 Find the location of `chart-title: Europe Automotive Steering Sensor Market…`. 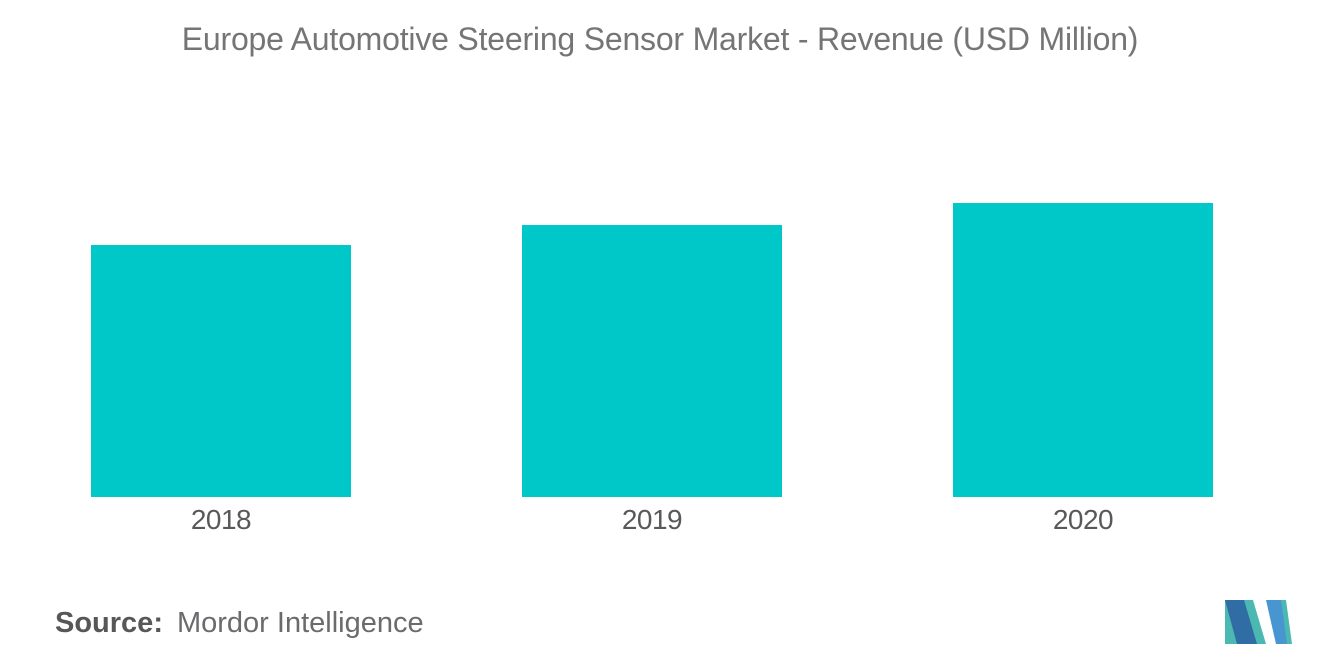

chart-title: Europe Automotive Steering Sensor Market… is located at coordinates (660, 39).